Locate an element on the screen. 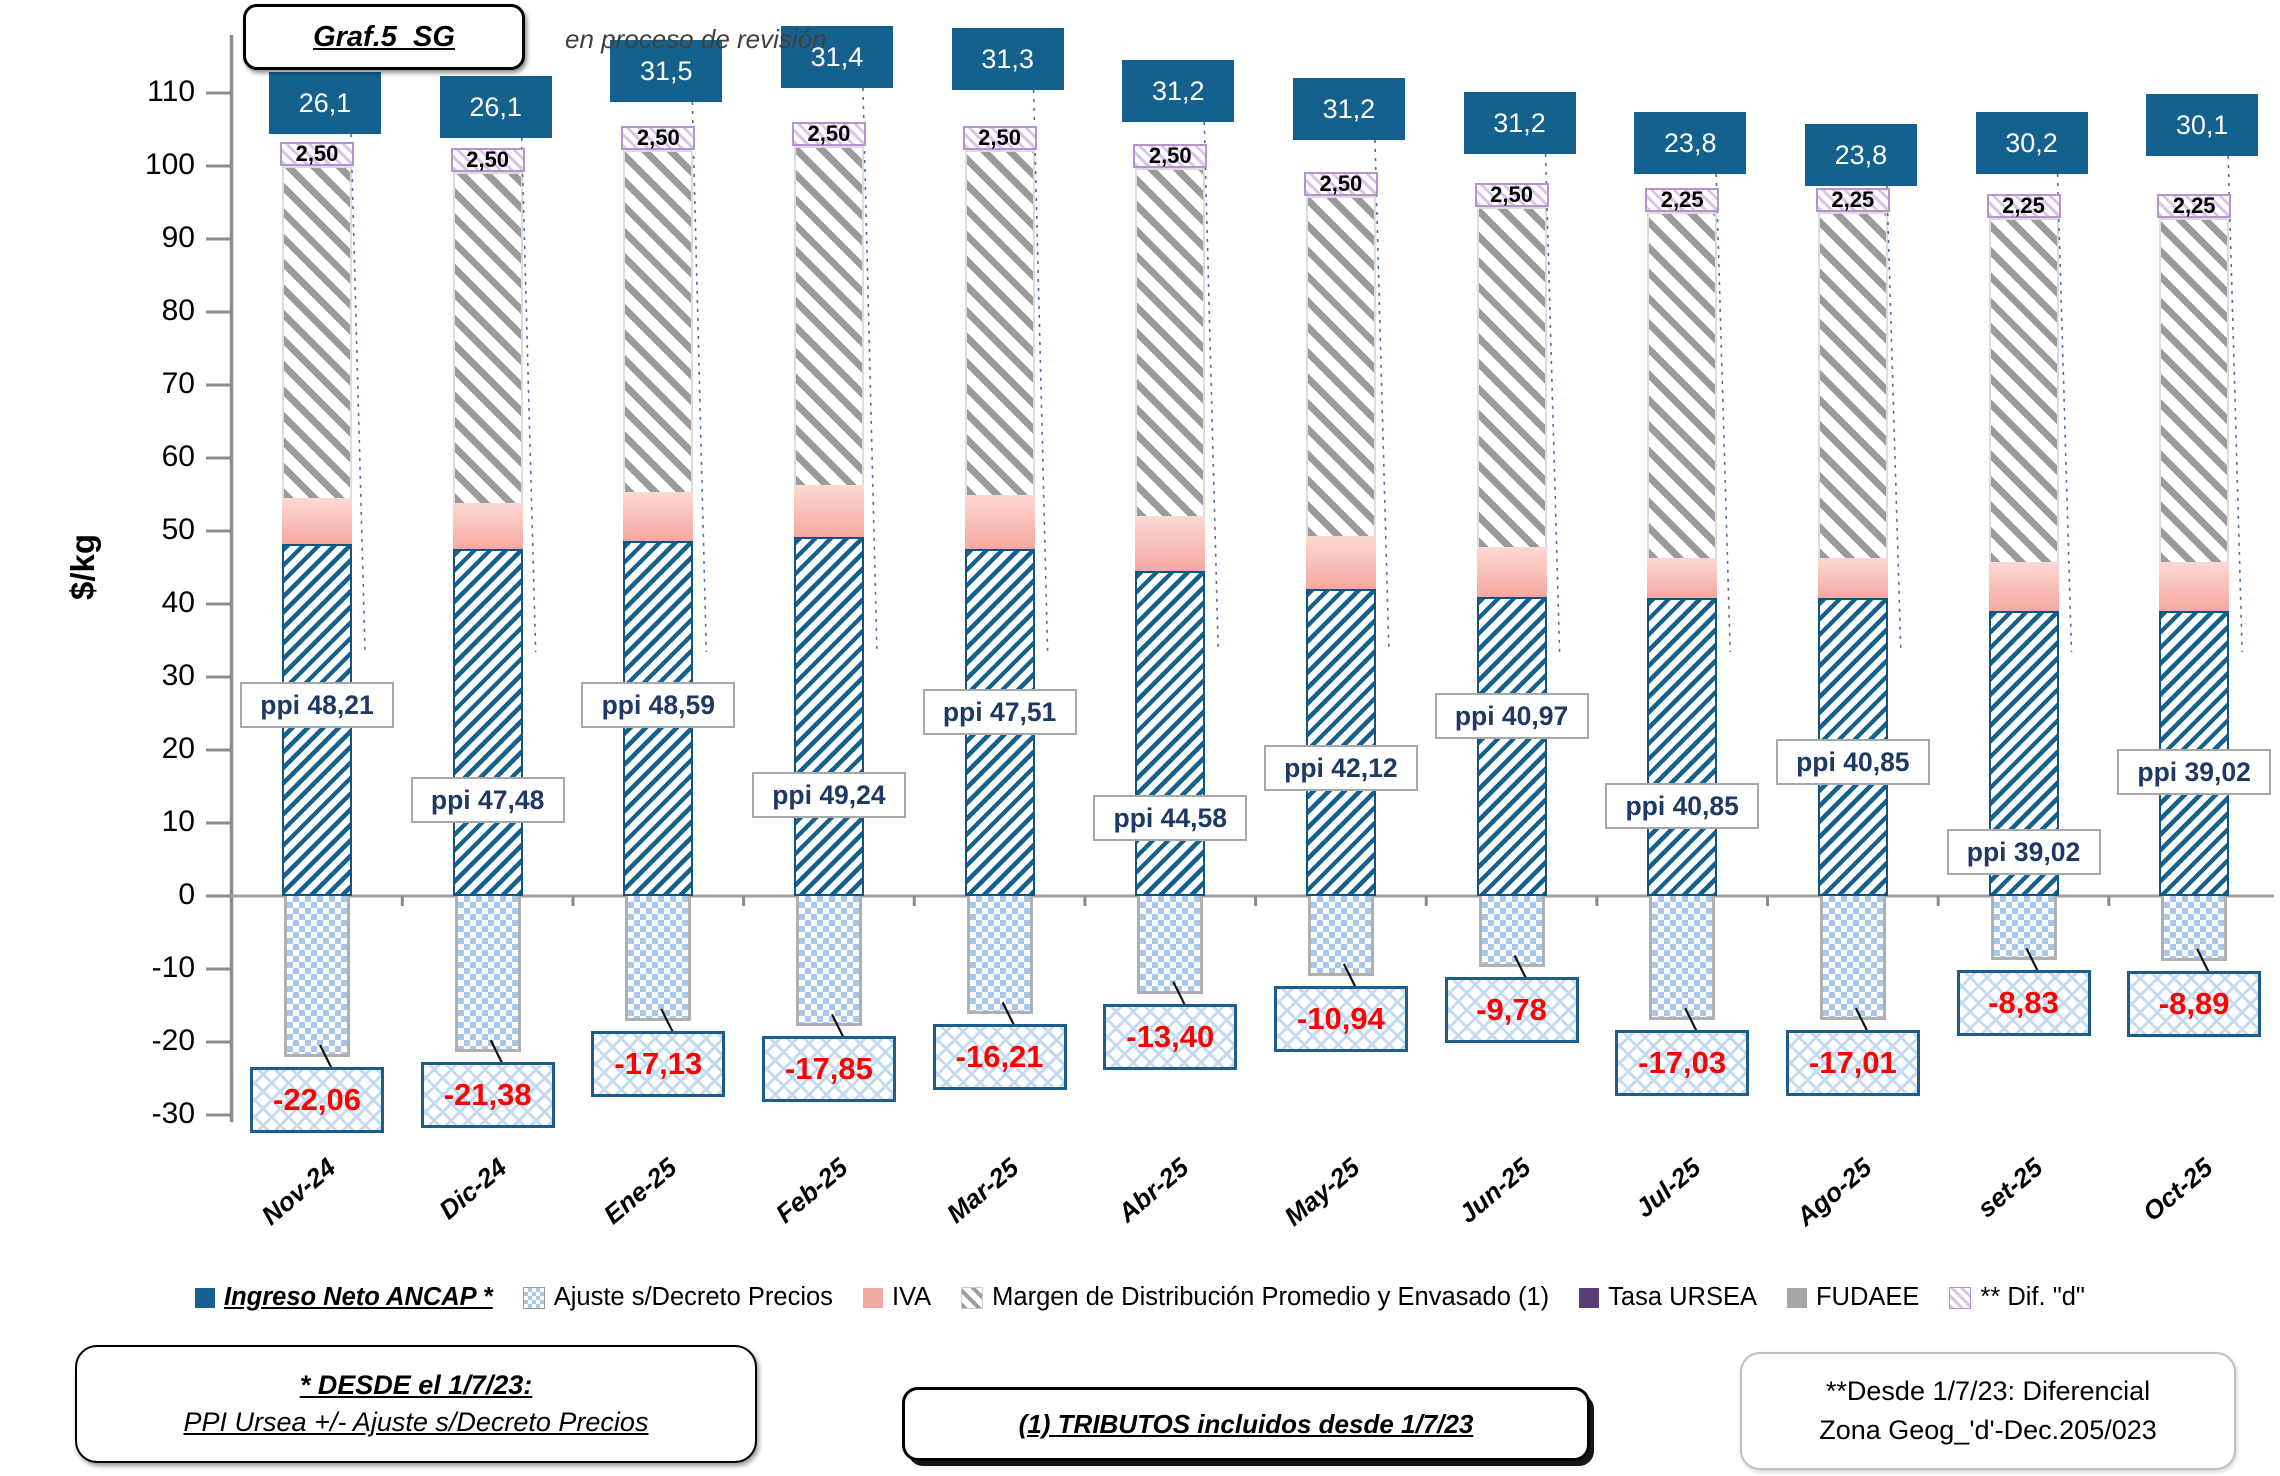 The width and height of the screenshot is (2280, 1476). ppi-value-box: ppi 47,51 is located at coordinates (999, 712).